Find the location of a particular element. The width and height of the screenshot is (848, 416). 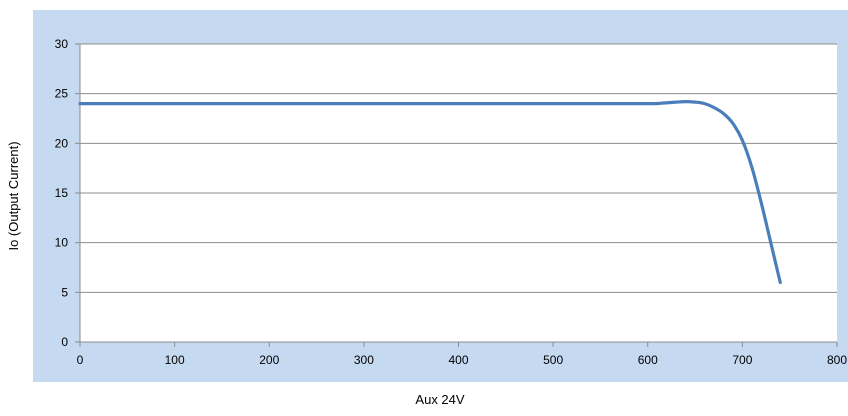

x-tick-label: 500 is located at coordinates (553, 360).